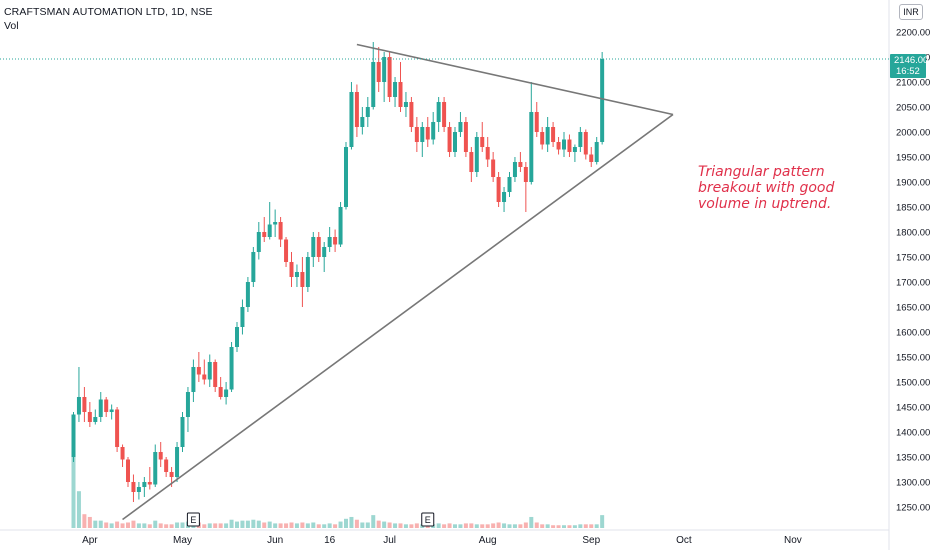  Describe the element at coordinates (911, 12) in the screenshot. I see `currency-badge: INR` at that location.